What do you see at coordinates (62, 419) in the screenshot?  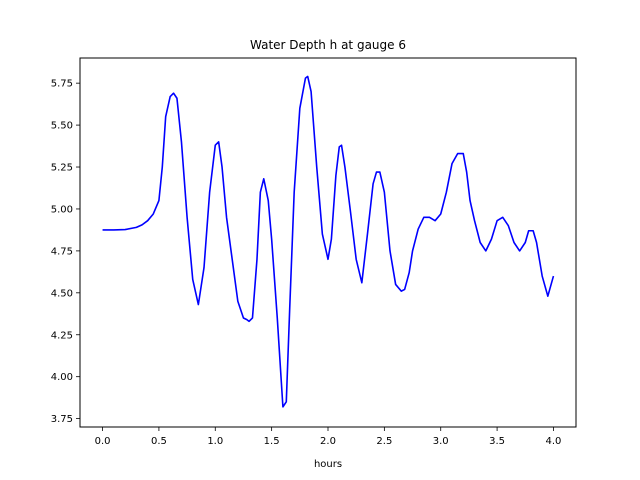 I see `y-tick-label: 3.75` at bounding box center [62, 419].